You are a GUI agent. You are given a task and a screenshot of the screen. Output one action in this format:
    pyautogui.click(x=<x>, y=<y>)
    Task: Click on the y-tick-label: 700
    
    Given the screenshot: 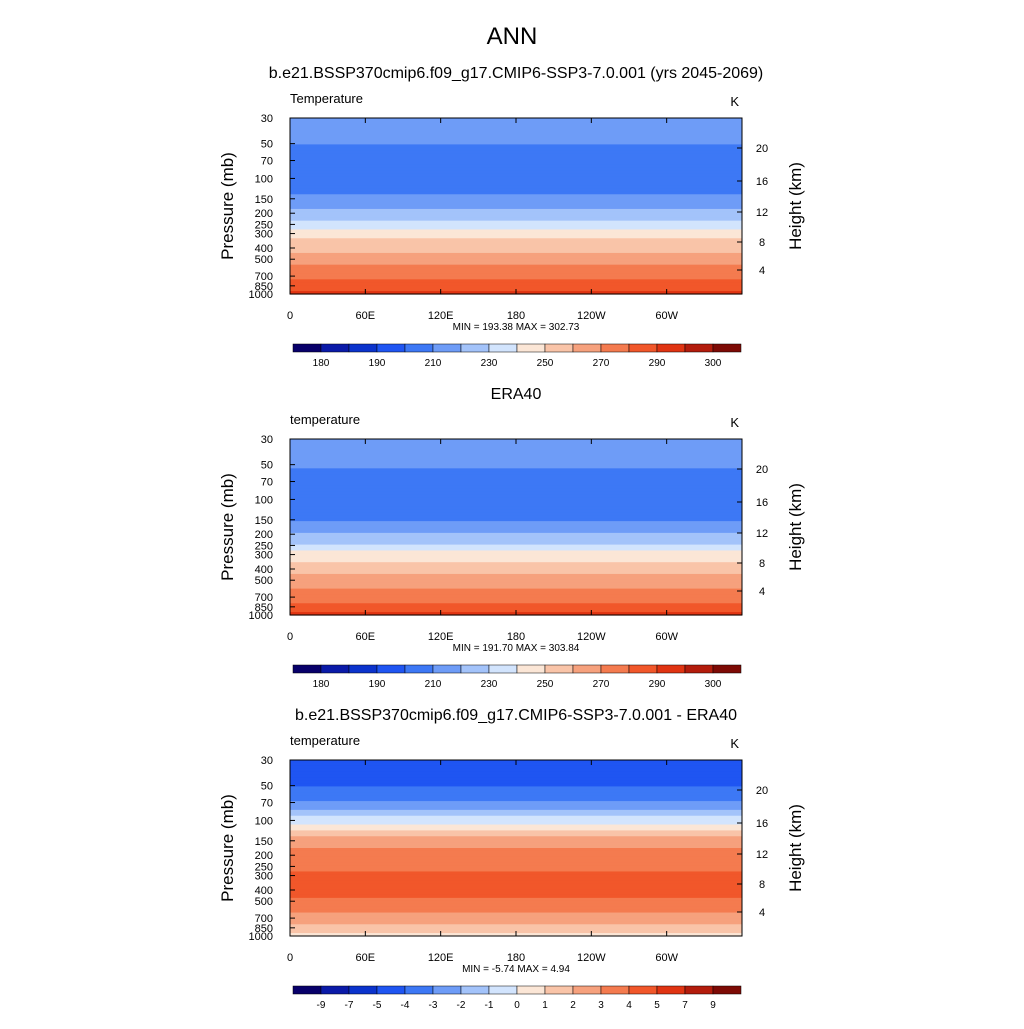 What is the action you would take?
    pyautogui.click(x=264, y=598)
    